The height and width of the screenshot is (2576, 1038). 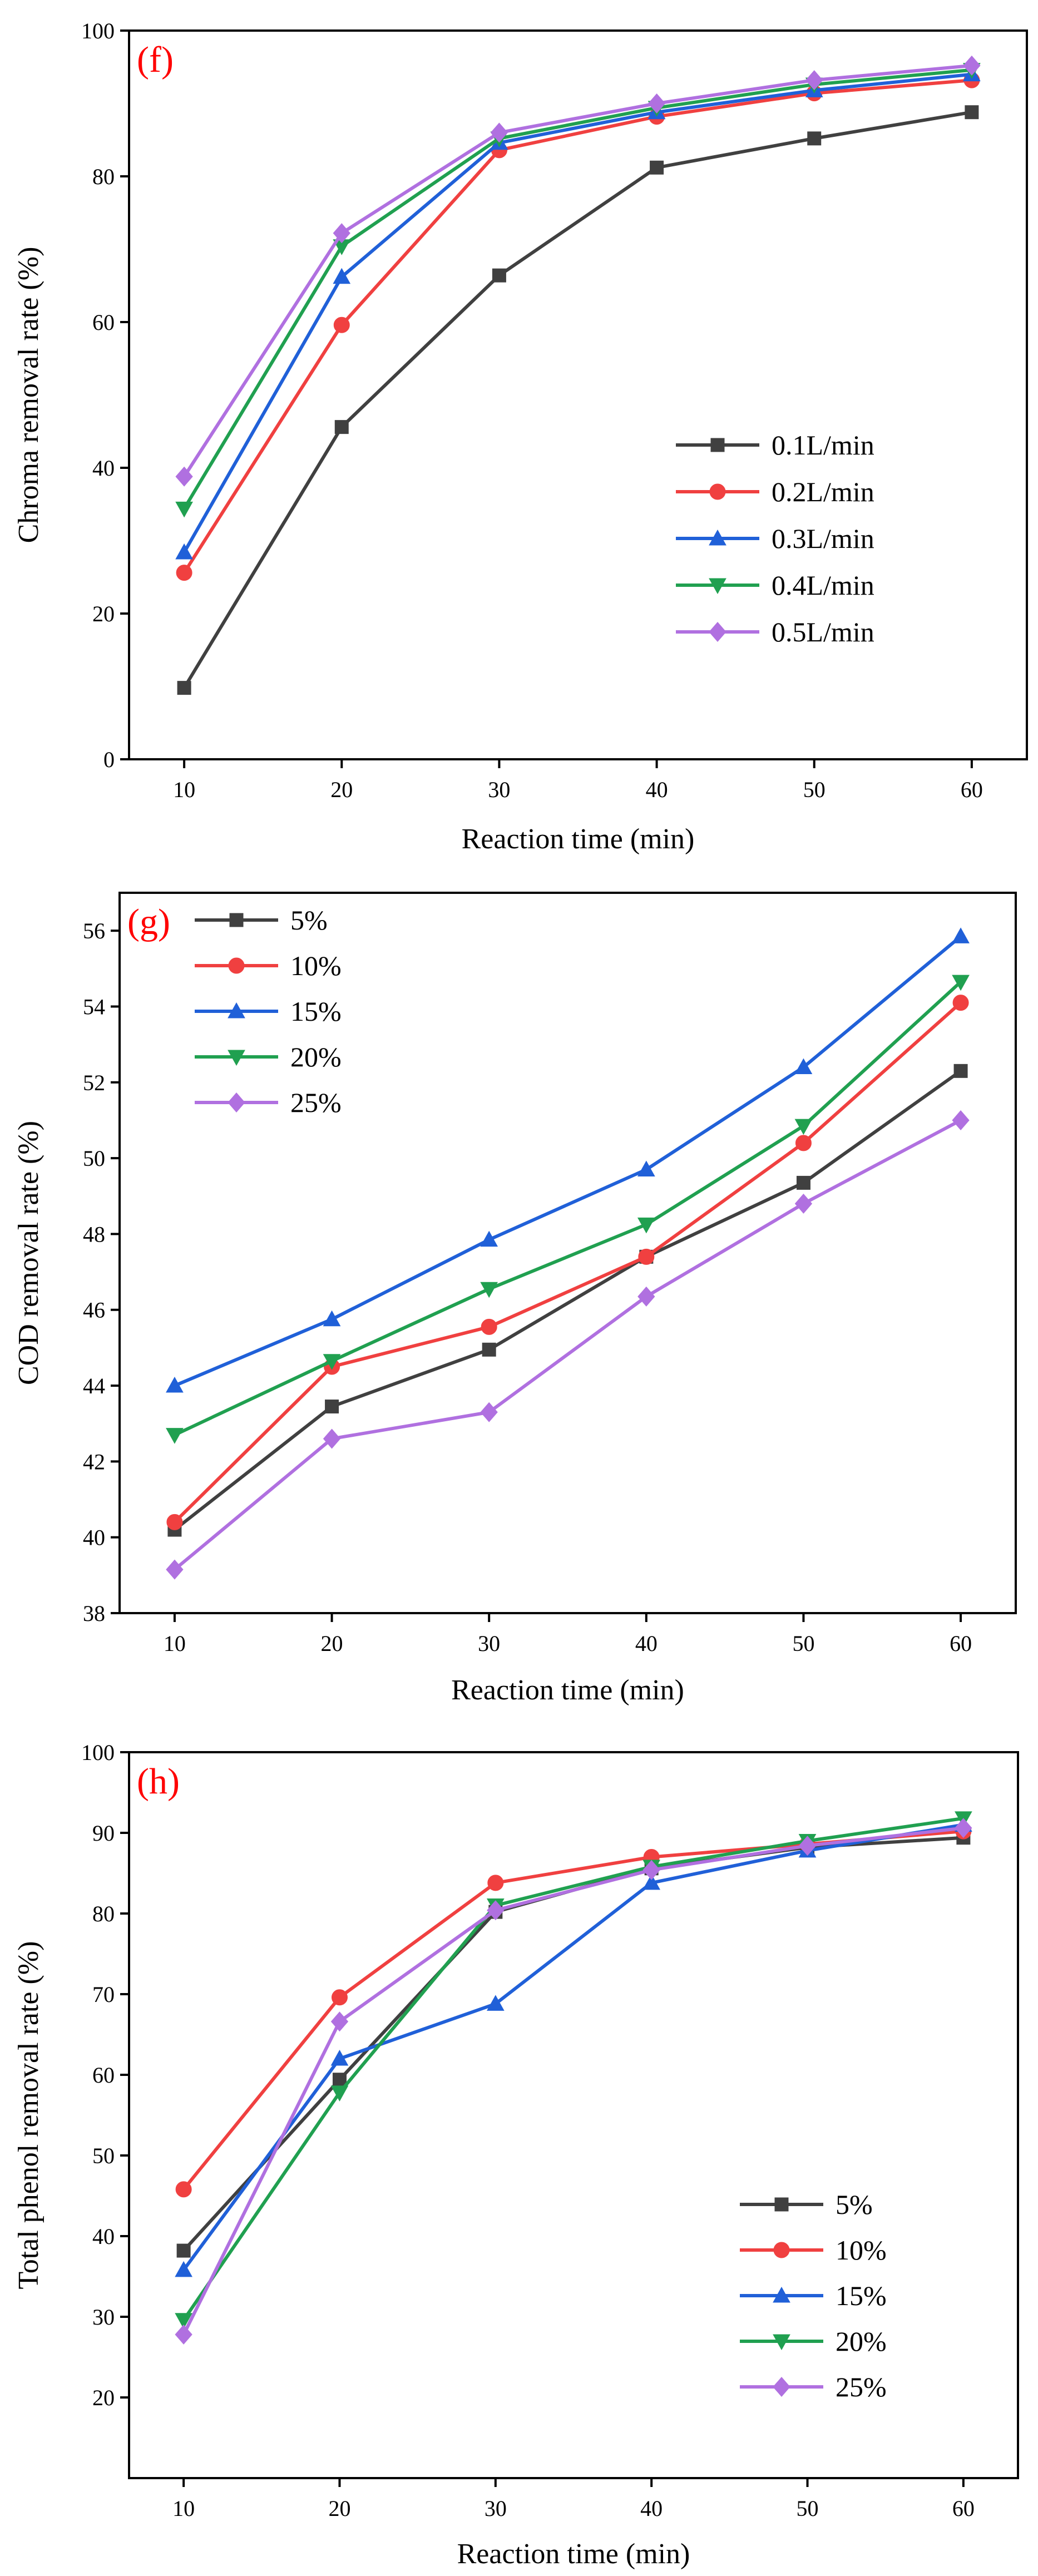 What do you see at coordinates (823, 538) in the screenshot?
I see `legend-label: 0.3L/min` at bounding box center [823, 538].